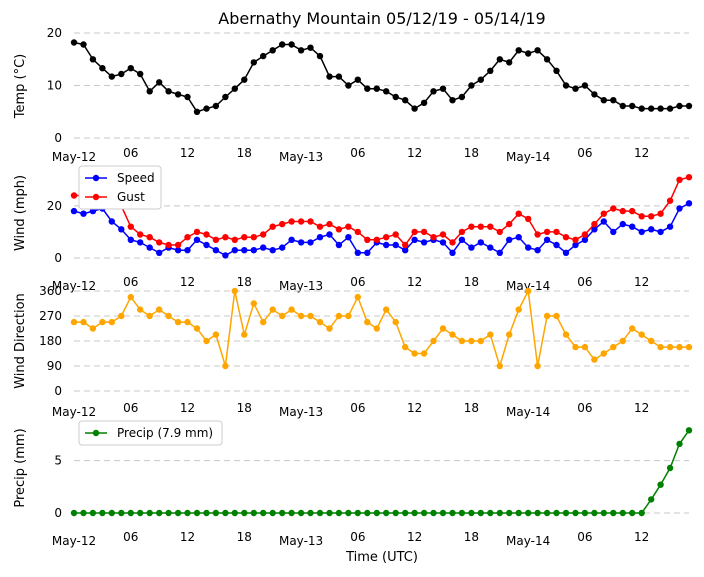  I want to click on temp-xtick-label: 12, so click(187, 153).